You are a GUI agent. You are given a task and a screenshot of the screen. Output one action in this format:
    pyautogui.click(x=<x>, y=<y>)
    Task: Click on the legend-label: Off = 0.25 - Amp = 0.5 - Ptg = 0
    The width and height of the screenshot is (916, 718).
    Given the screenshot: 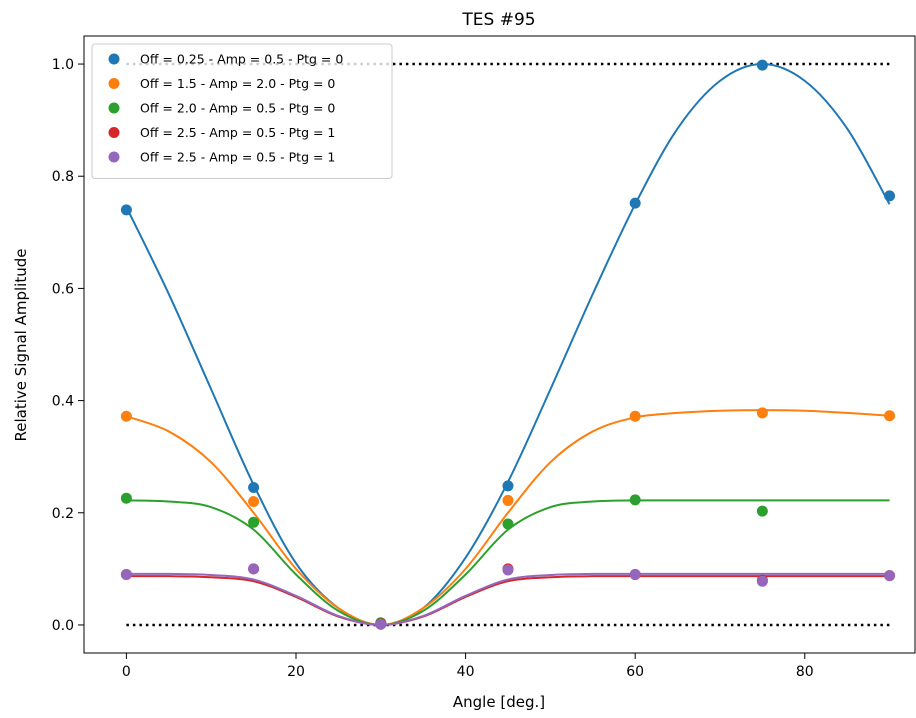 What is the action you would take?
    pyautogui.click(x=241, y=59)
    